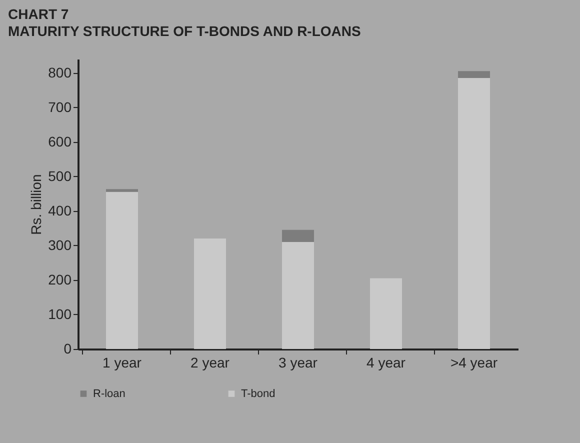 The width and height of the screenshot is (580, 443). What do you see at coordinates (210, 362) in the screenshot?
I see `x-tick-label: 2 year` at bounding box center [210, 362].